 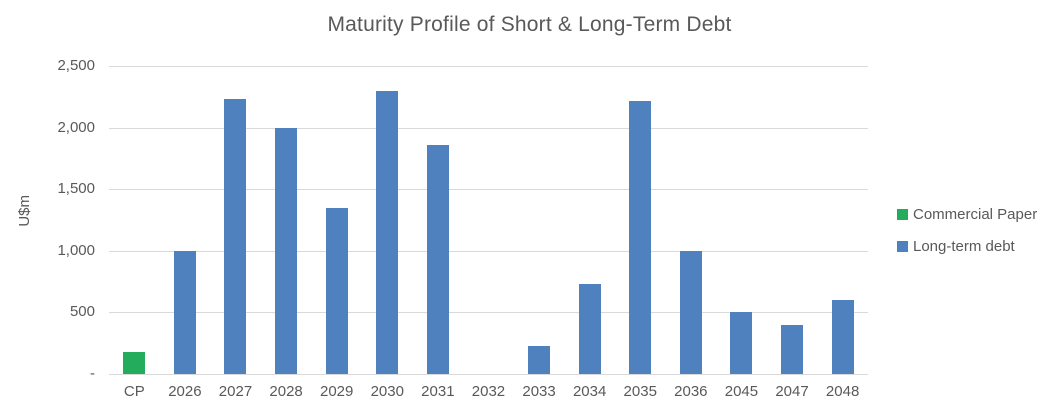 I want to click on x-tick-label-2028: 2028, so click(x=286, y=391).